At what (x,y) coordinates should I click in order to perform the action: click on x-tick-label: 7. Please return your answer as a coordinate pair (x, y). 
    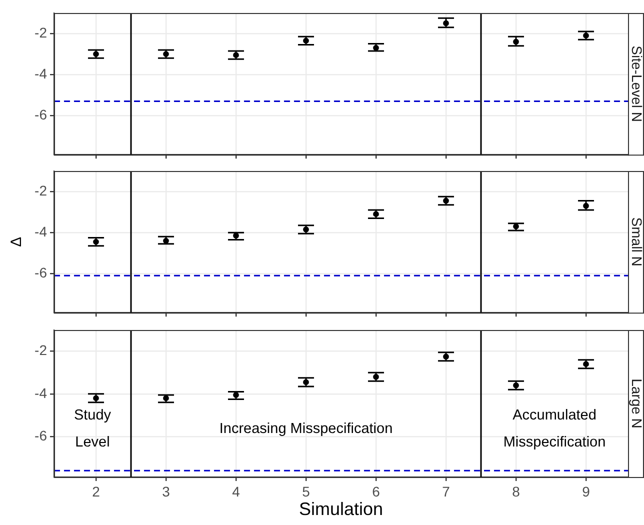
    Looking at the image, I should click on (446, 491).